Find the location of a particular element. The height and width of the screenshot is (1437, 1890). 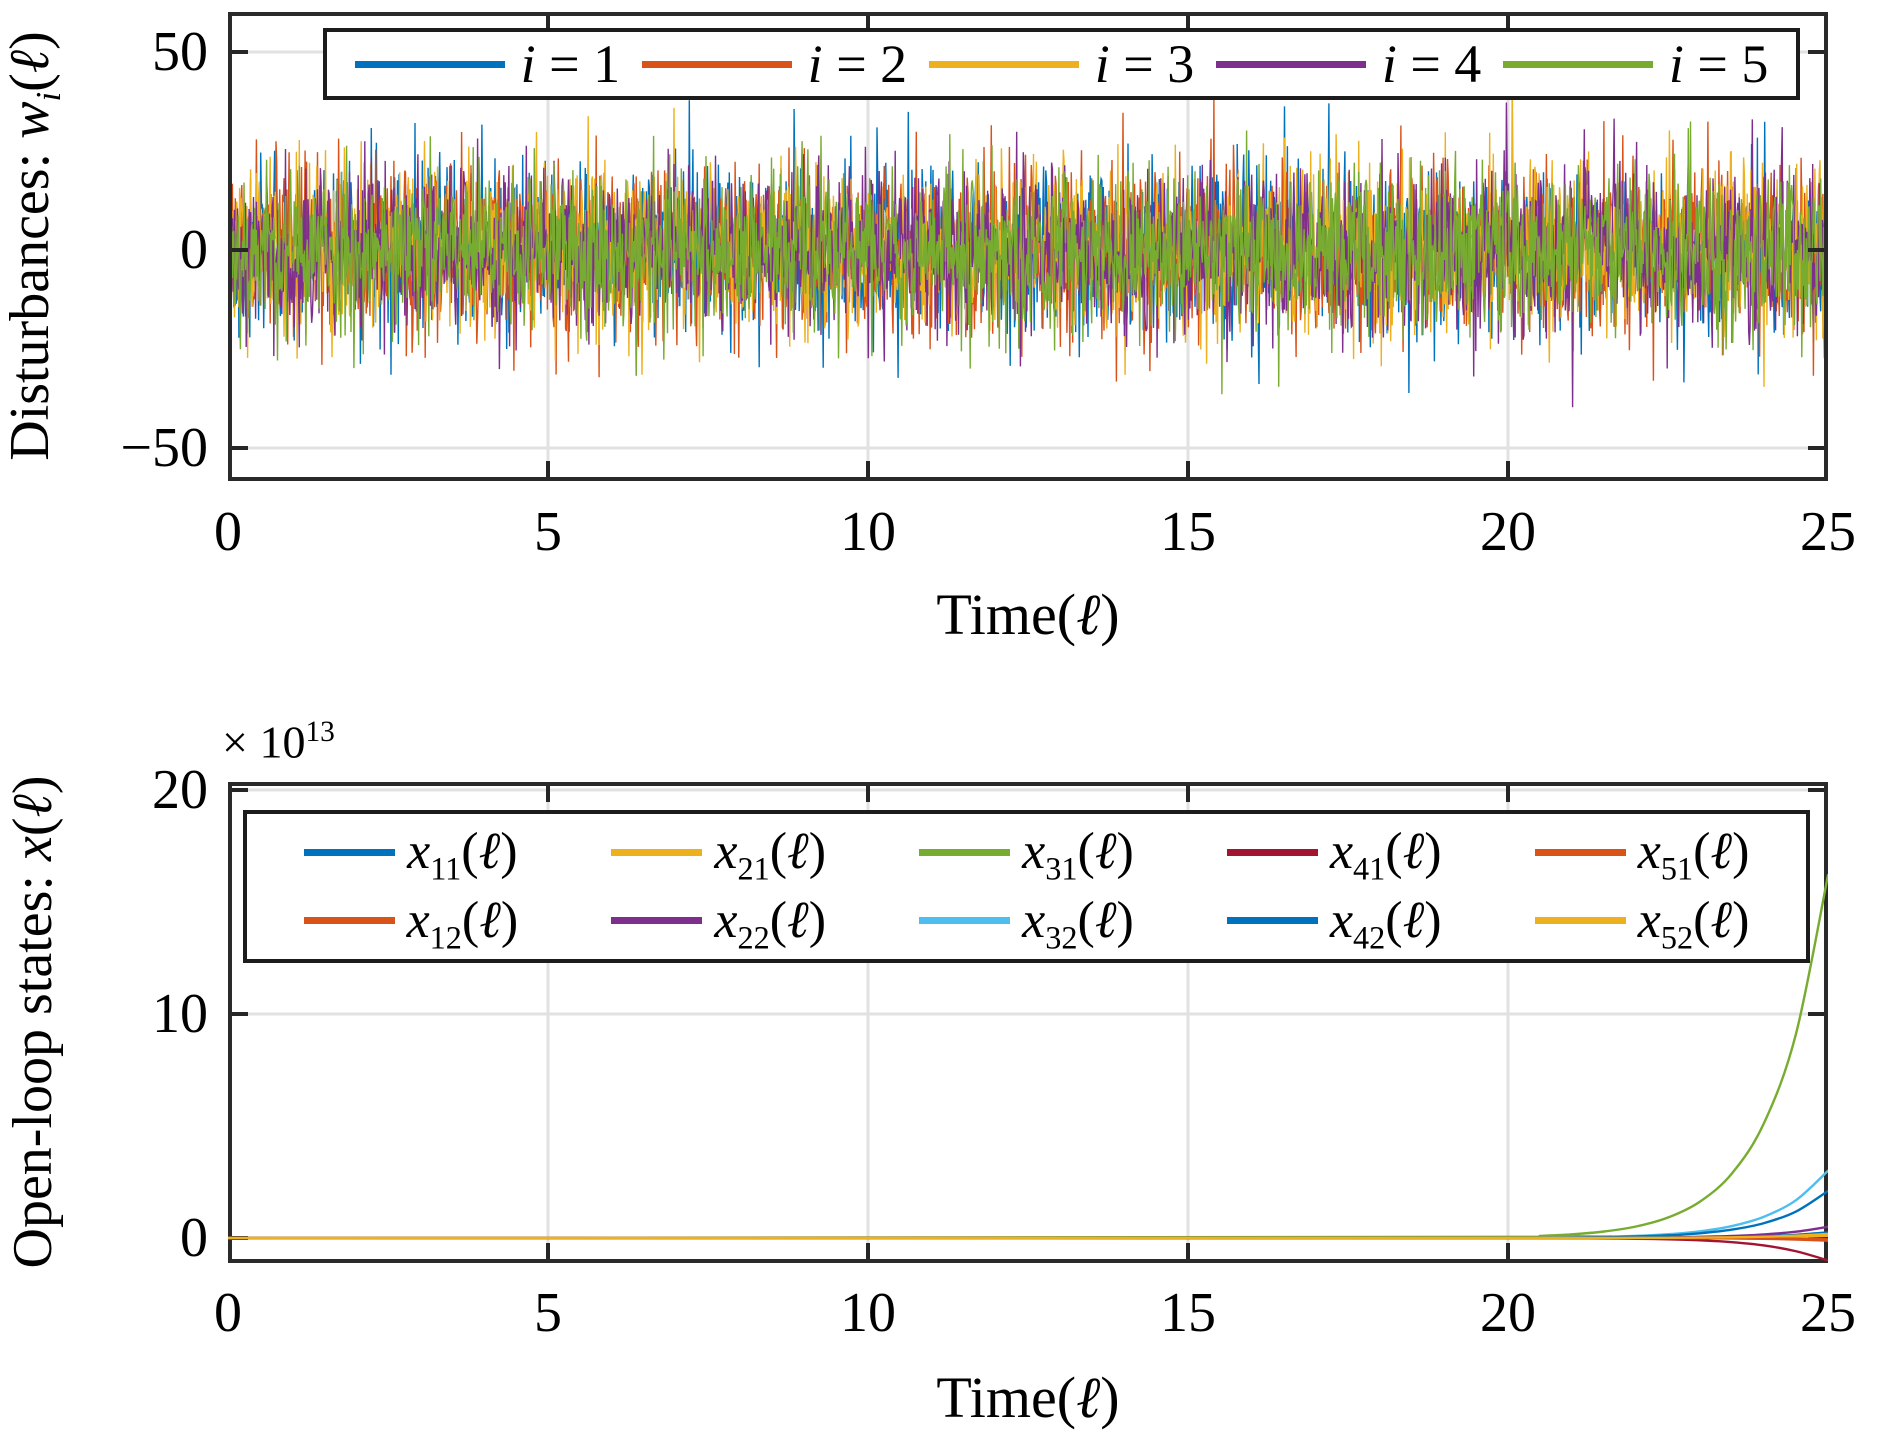

legend-item-x51: x51(ℓ) is located at coordinates (1642, 855).